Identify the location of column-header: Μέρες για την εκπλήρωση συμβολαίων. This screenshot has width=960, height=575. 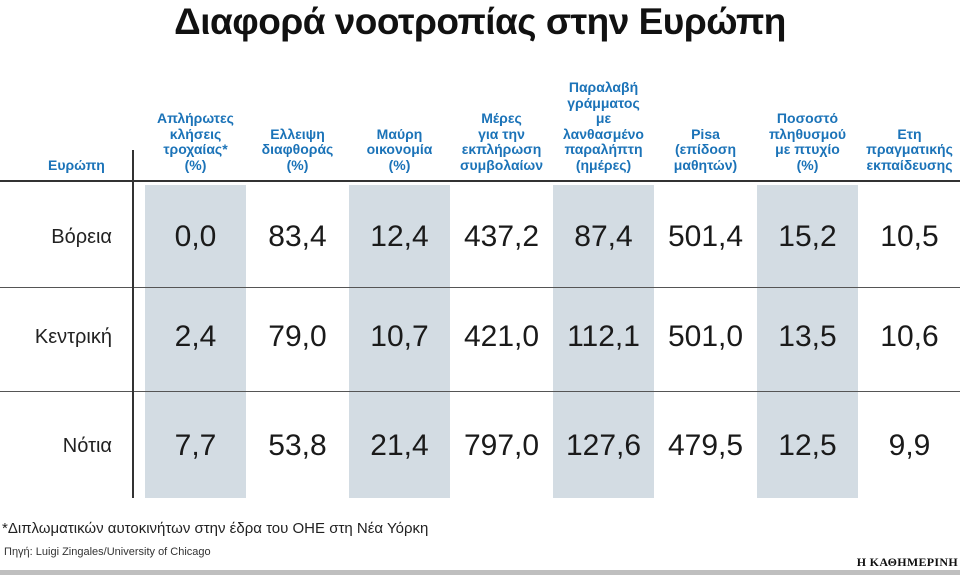
(501, 141).